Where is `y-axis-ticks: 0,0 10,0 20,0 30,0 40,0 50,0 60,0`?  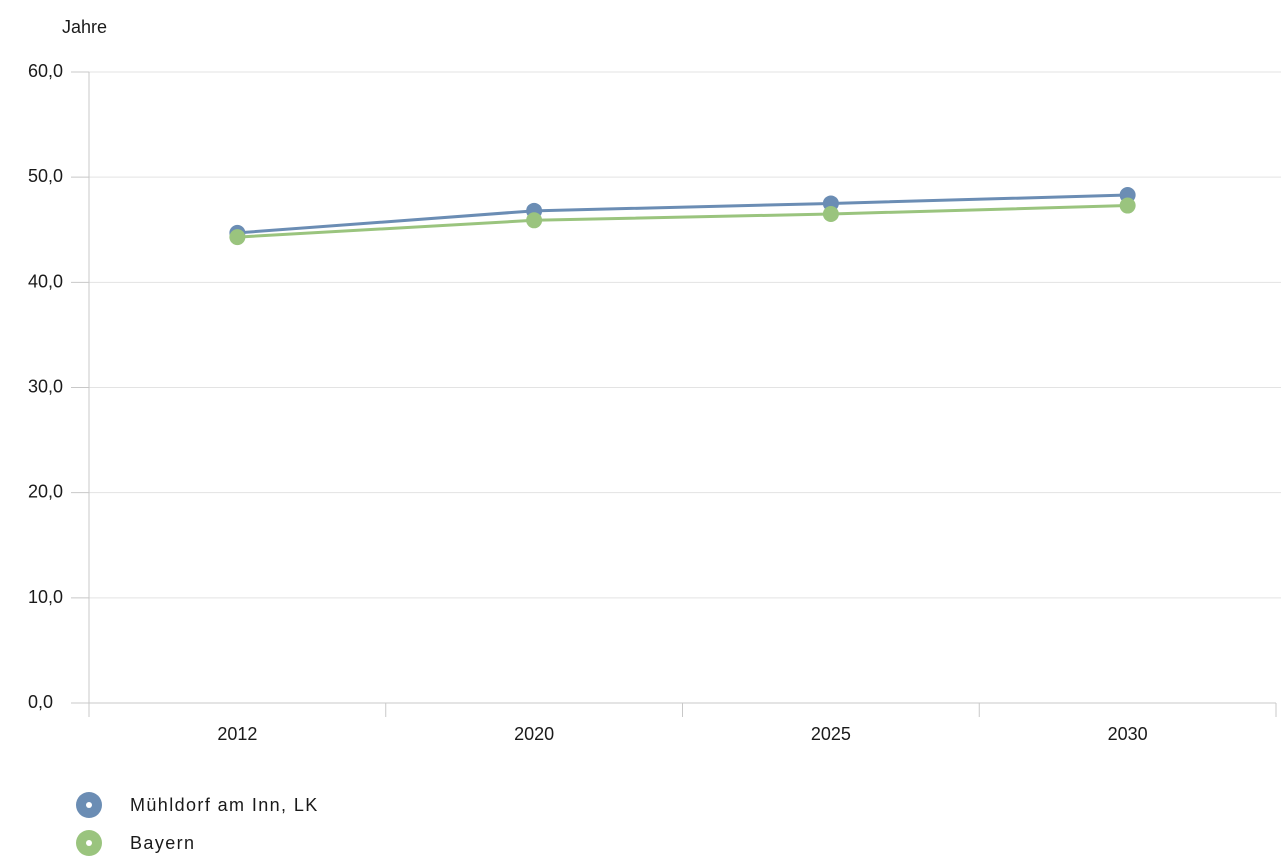
y-axis-ticks: 0,0 10,0 20,0 30,0 40,0 50,0 60,0 is located at coordinates (45, 386).